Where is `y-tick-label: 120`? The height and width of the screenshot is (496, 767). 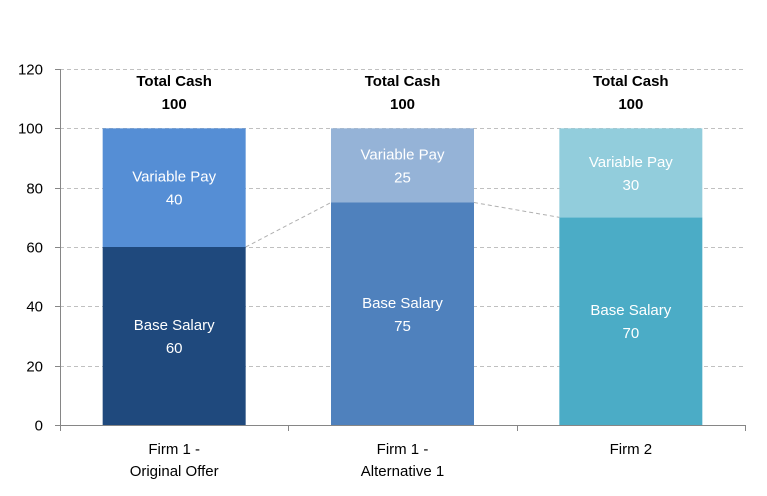
y-tick-label: 120 is located at coordinates (30, 70).